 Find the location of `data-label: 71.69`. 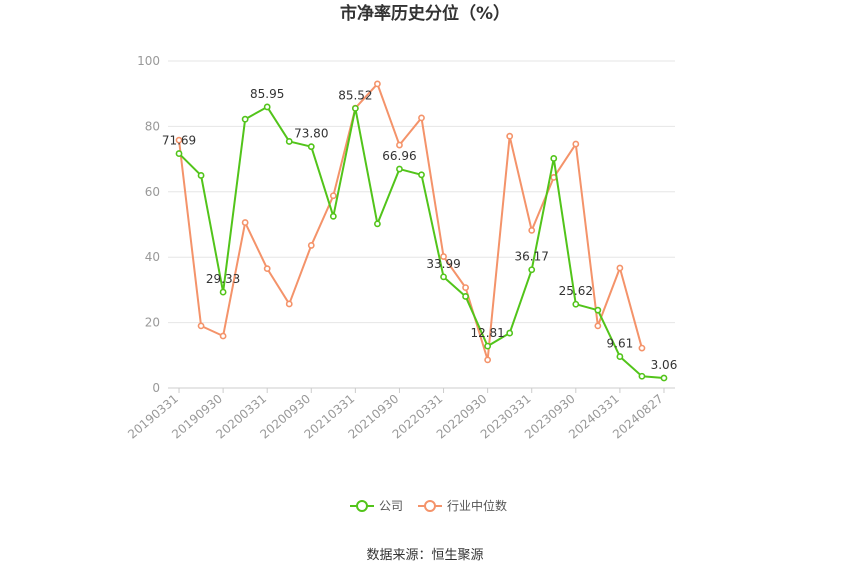

data-label: 71.69 is located at coordinates (179, 141).